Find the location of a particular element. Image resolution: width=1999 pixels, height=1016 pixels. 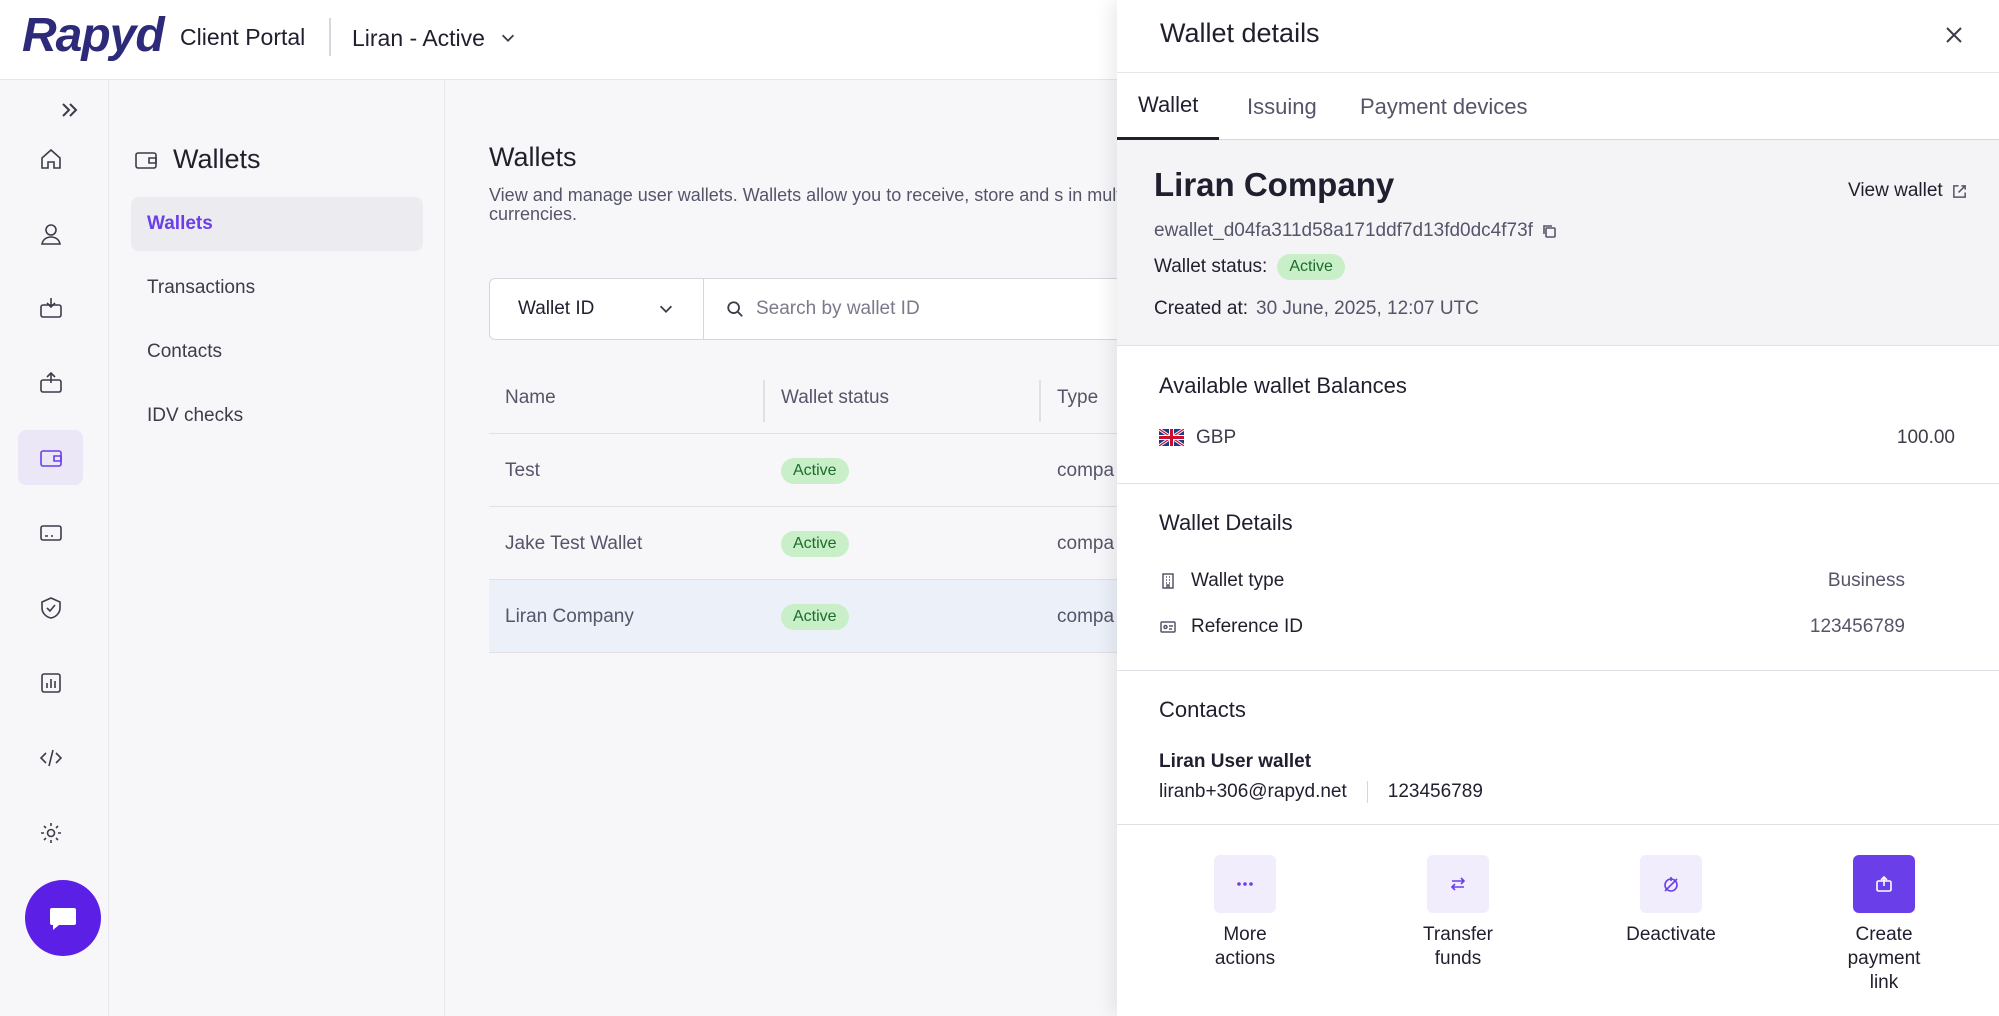

developers-icon is located at coordinates (50, 757).